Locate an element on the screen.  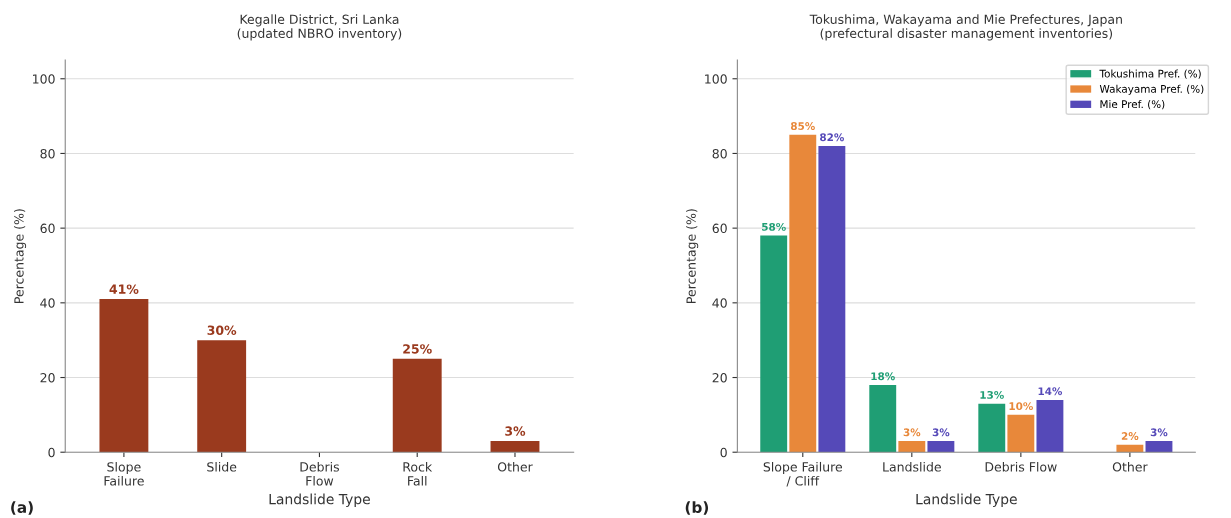
data-label: 2% is located at coordinates (1130, 436).